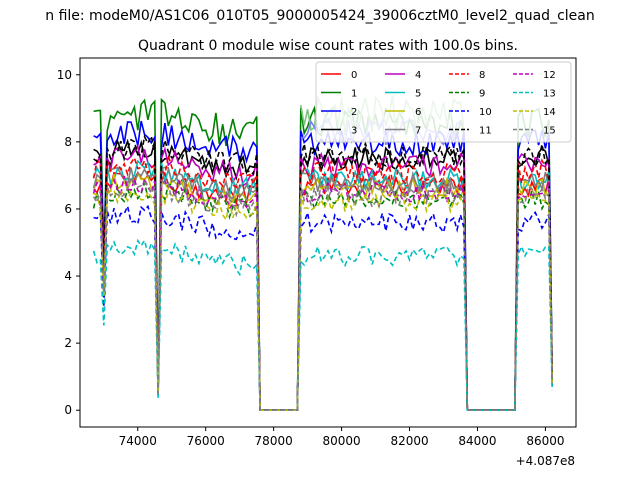 Image resolution: width=640 pixels, height=480 pixels. I want to click on x-tick-label: 78000, so click(274, 441).